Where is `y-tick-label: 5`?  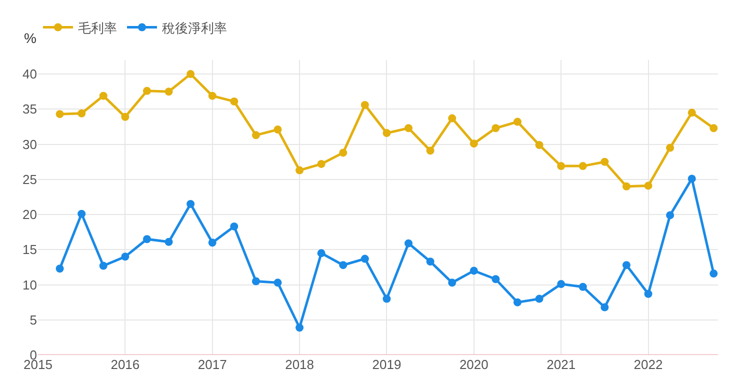 y-tick-label: 5 is located at coordinates (33, 320).